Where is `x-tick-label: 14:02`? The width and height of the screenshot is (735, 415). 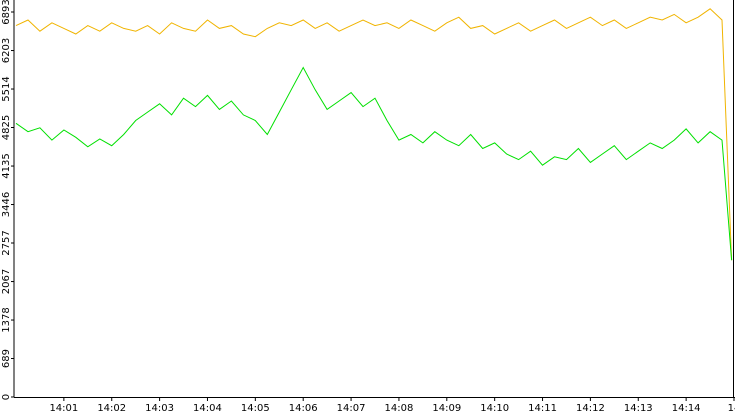 x-tick-label: 14:02 is located at coordinates (111, 408).